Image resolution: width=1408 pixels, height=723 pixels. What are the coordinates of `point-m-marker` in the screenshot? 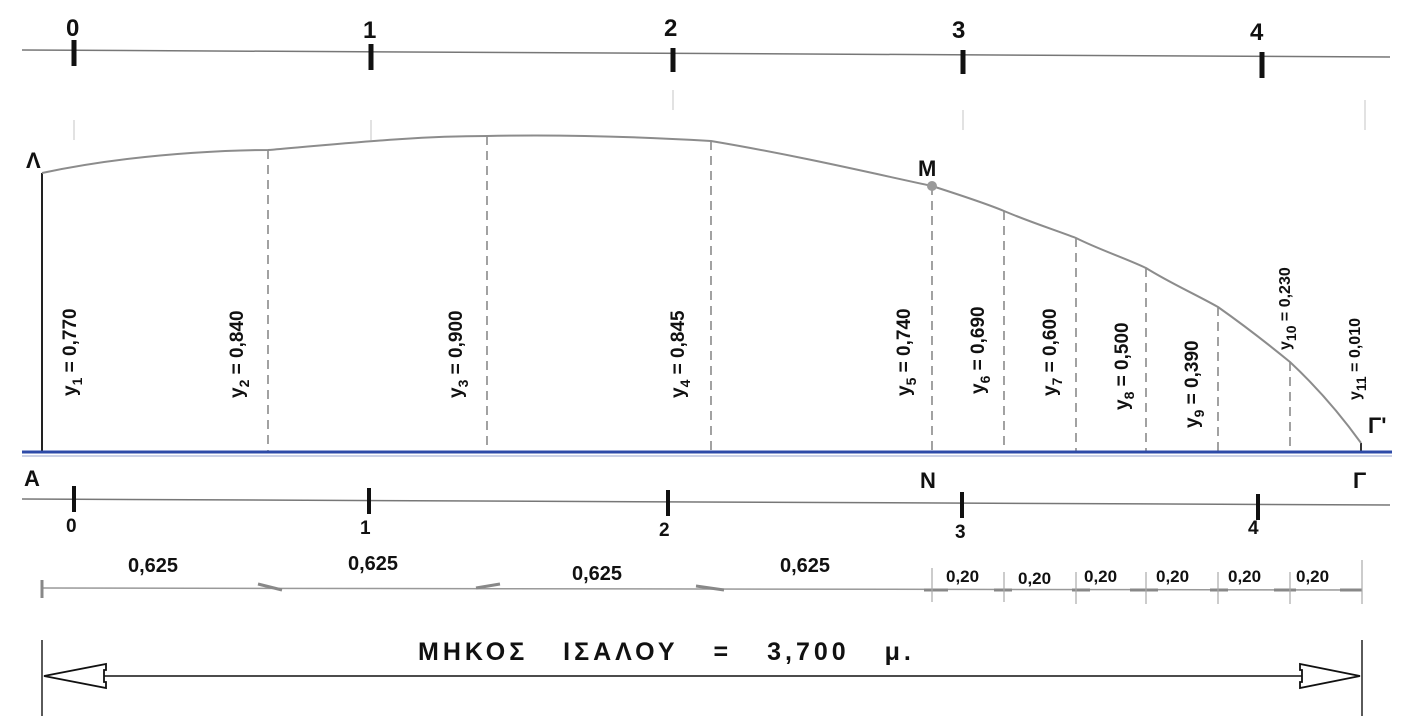 It's located at (932, 186).